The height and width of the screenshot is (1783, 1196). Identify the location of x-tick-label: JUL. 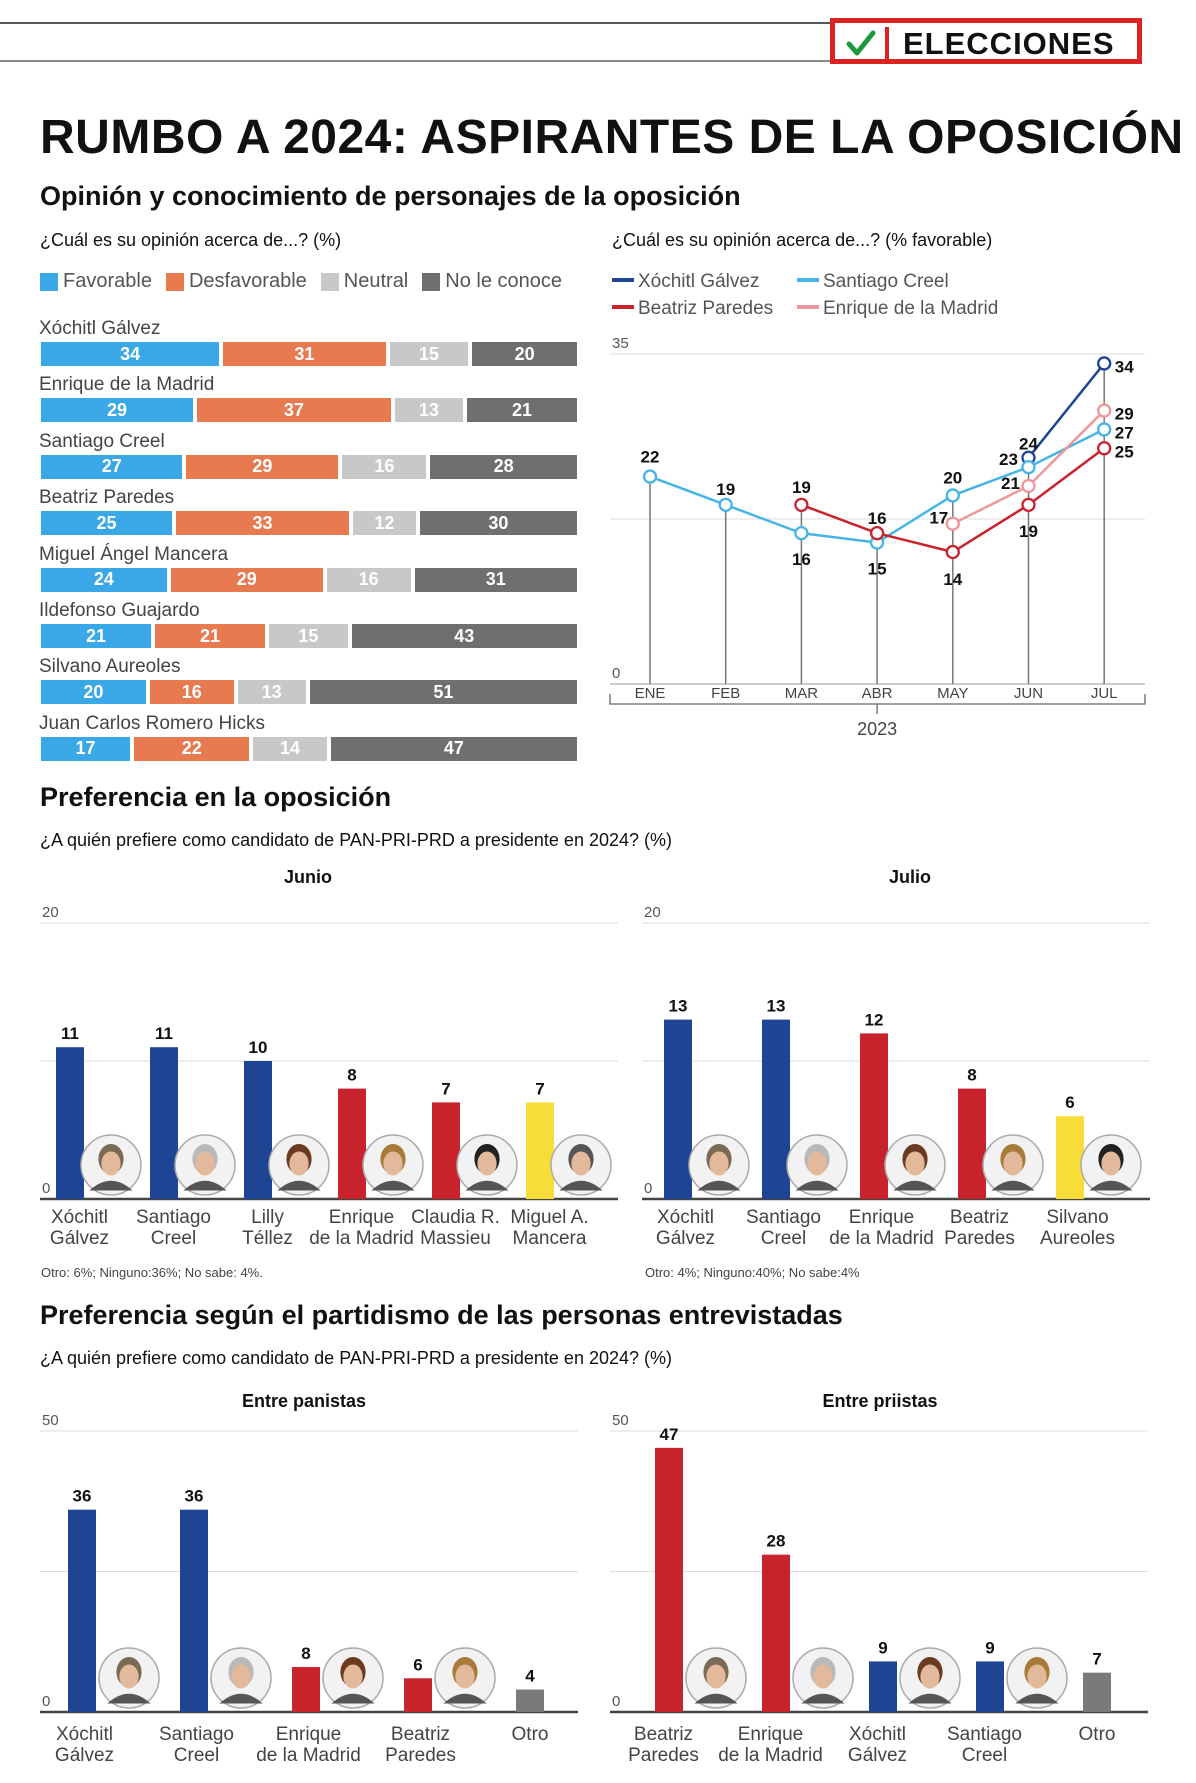
(1104, 693).